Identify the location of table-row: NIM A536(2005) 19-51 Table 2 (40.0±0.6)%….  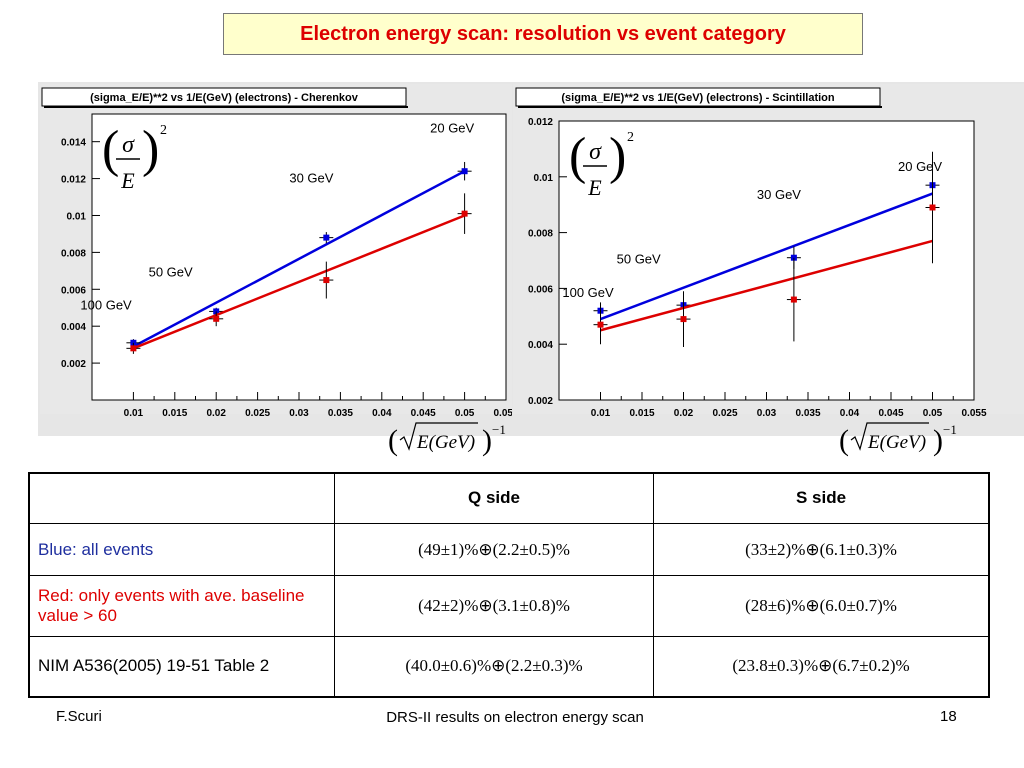
(509, 666).